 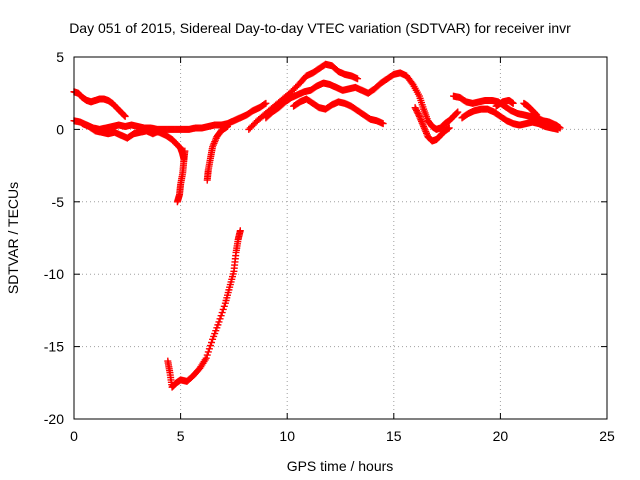 What do you see at coordinates (54, 419) in the screenshot?
I see `y-tick-label: -20` at bounding box center [54, 419].